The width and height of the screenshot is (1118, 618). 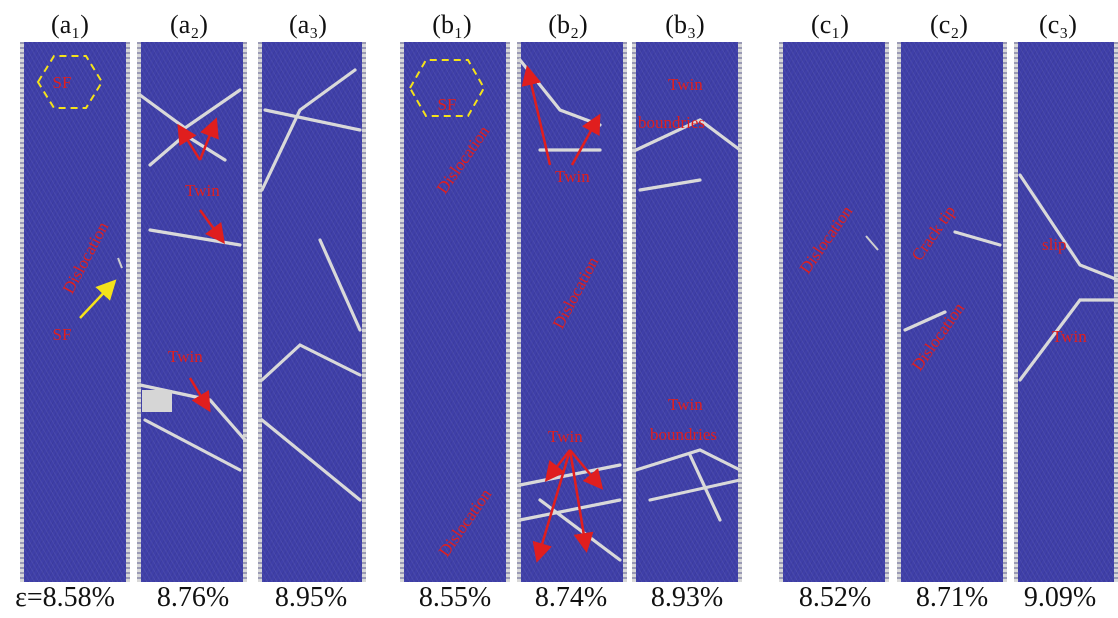 What do you see at coordinates (308, 24) in the screenshot?
I see `panel-label-a3: (a₃)` at bounding box center [308, 24].